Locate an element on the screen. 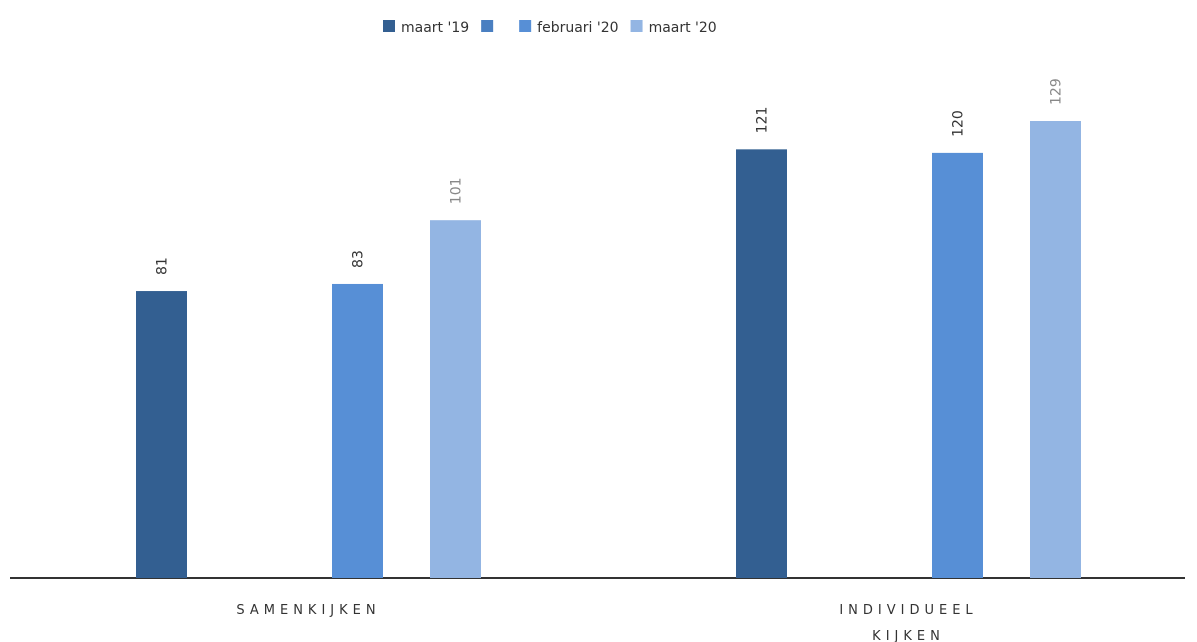 The width and height of the screenshot is (1197, 642). legend-label: maart '19 is located at coordinates (435, 28).